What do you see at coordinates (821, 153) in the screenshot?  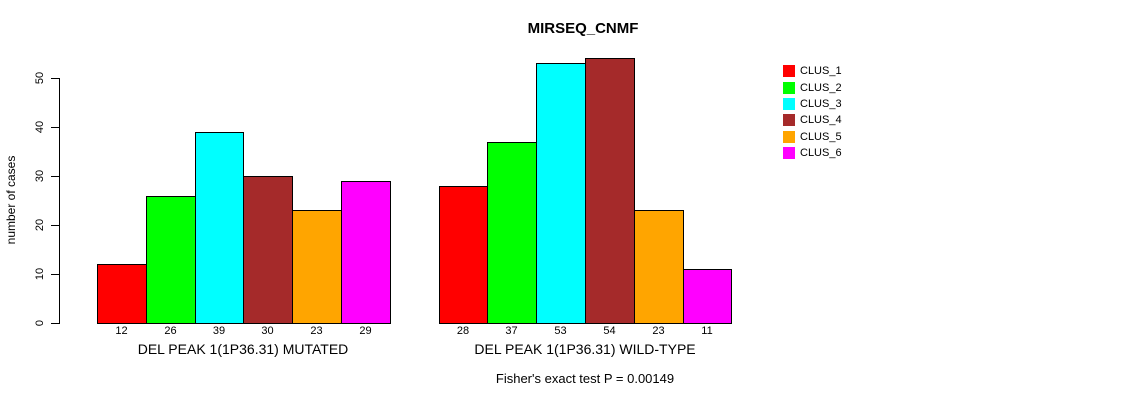 I see `legend-label: CLUS_6` at bounding box center [821, 153].